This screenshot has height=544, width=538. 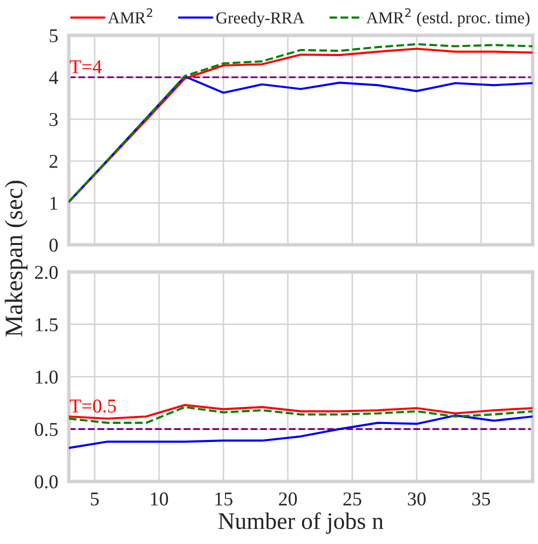 What do you see at coordinates (130, 16) in the screenshot?
I see `legend-label: AMR$^{2}$` at bounding box center [130, 16].